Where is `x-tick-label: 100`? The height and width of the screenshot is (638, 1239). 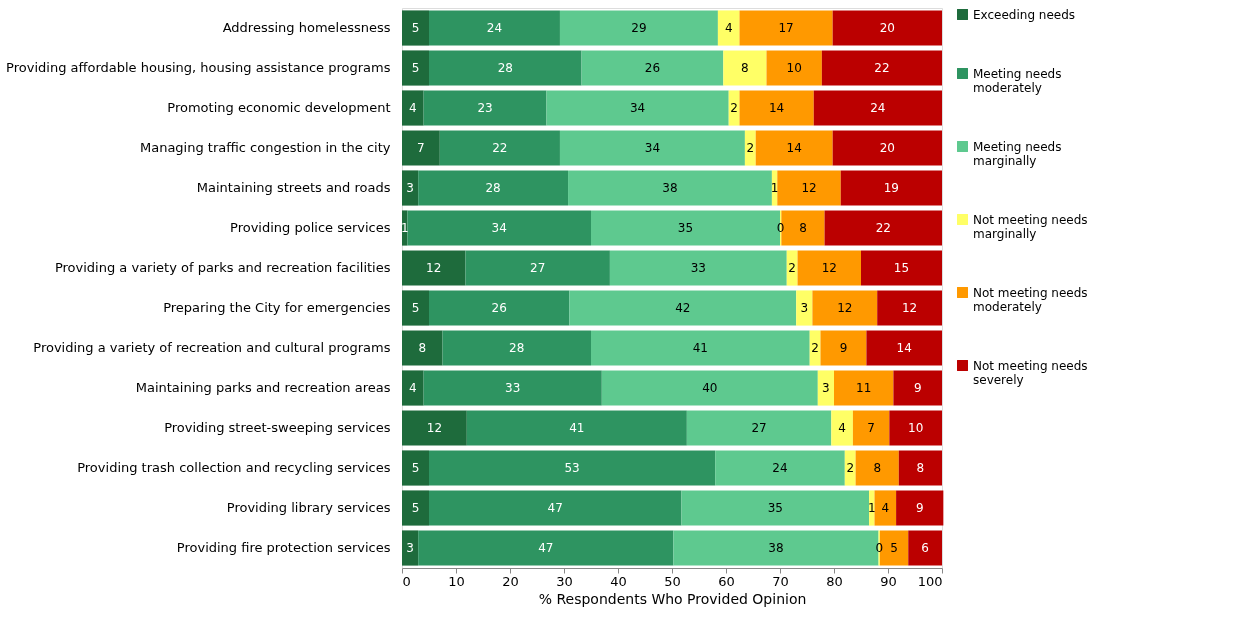
x-tick-label: 100 is located at coordinates (930, 581).